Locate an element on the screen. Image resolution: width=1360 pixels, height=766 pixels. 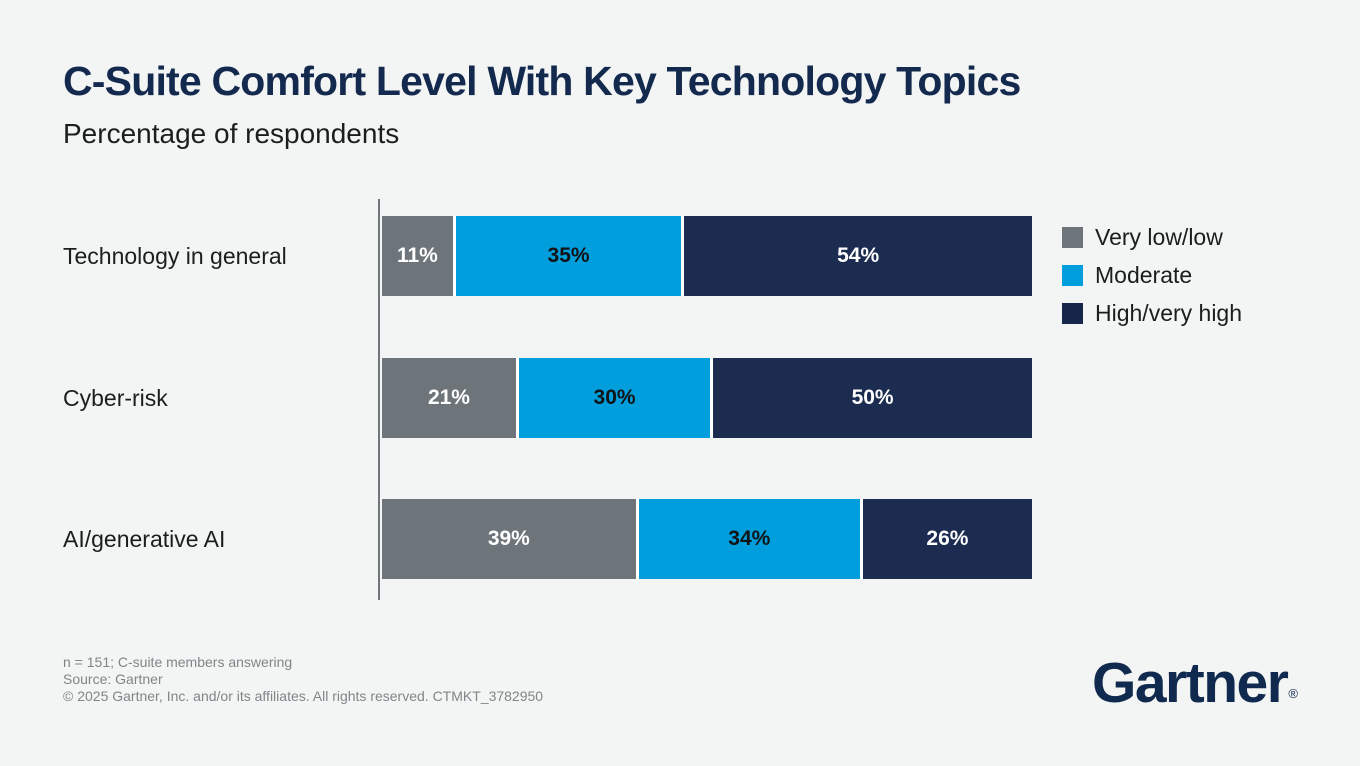
bar-segment: 21% is located at coordinates (449, 398).